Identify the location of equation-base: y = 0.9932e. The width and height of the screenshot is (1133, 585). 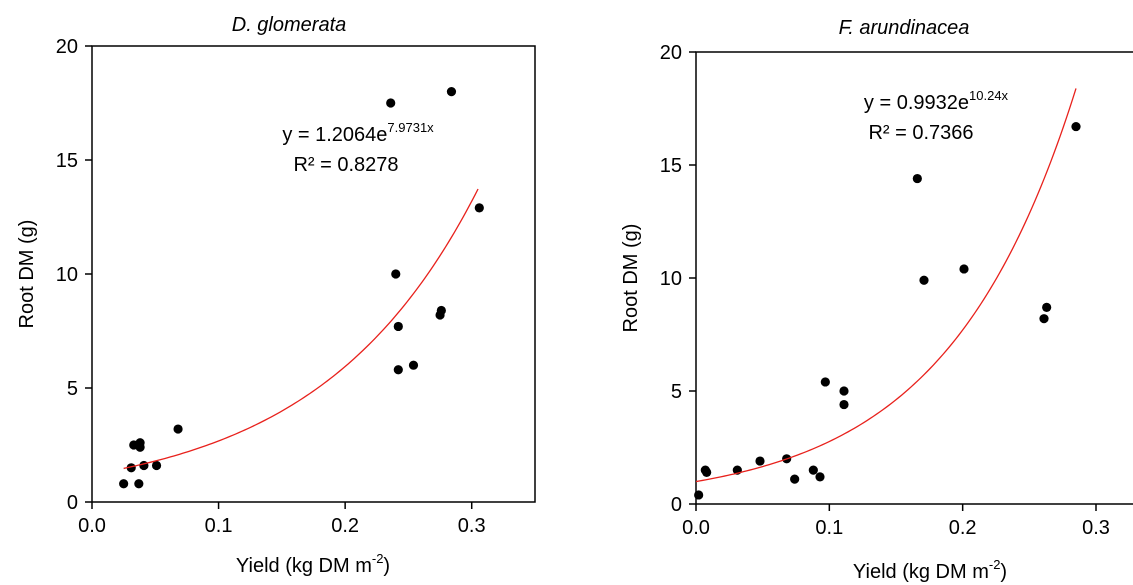
(916, 103).